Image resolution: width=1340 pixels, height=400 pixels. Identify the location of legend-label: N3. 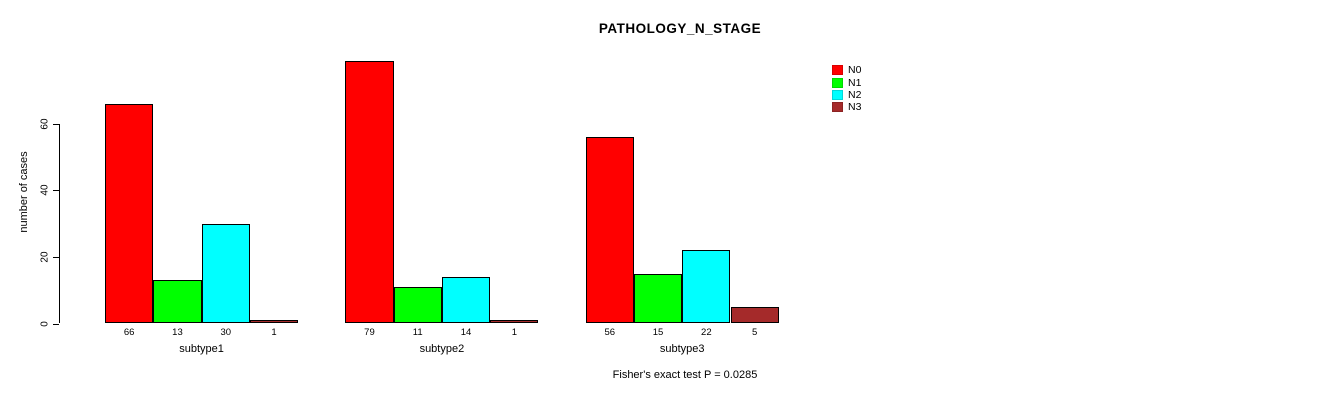
(855, 107).